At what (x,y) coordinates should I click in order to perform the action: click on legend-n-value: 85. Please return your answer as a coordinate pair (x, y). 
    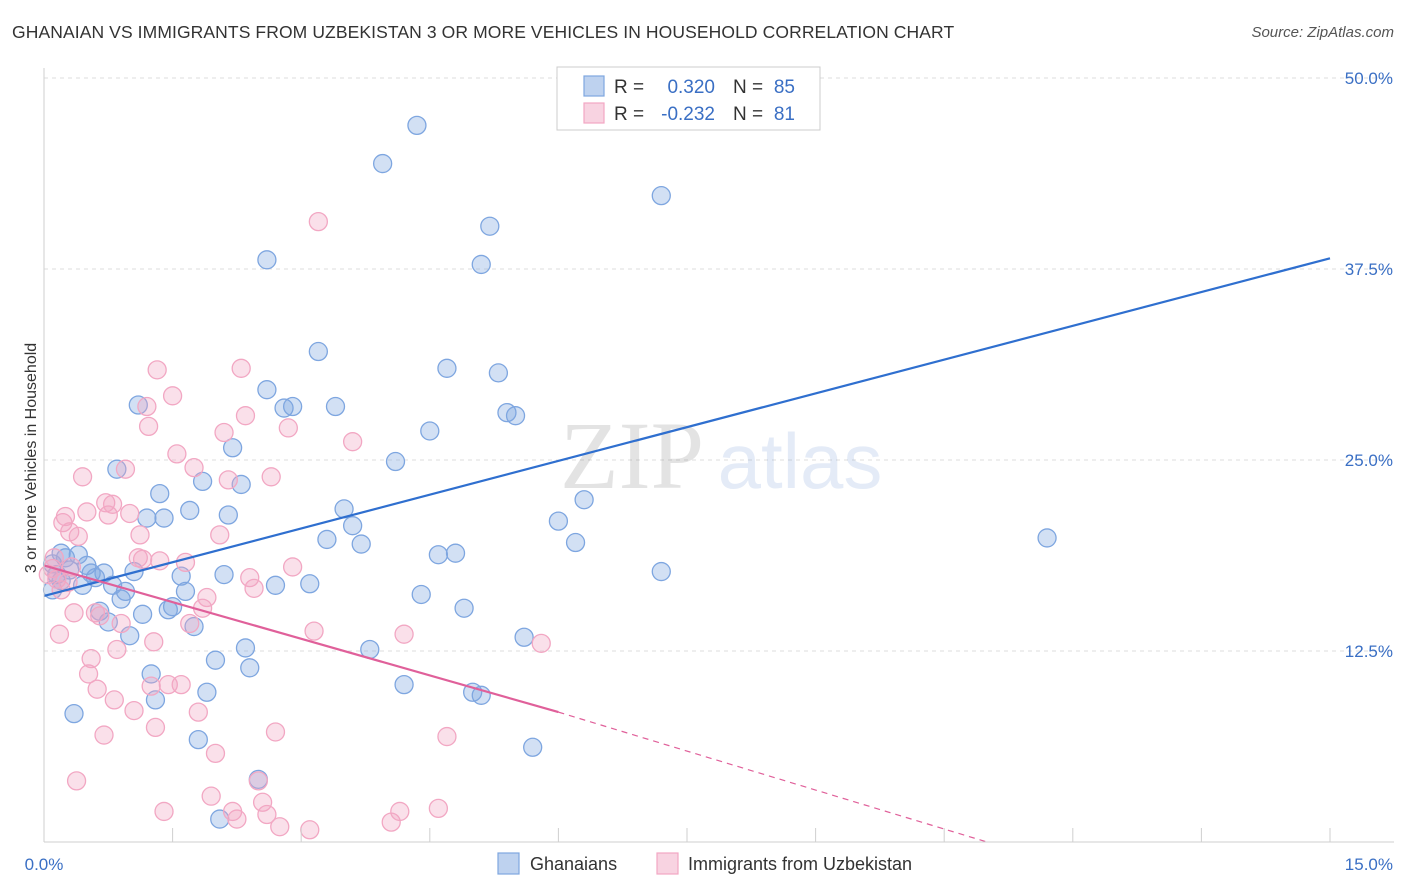
    Looking at the image, I should click on (784, 87).